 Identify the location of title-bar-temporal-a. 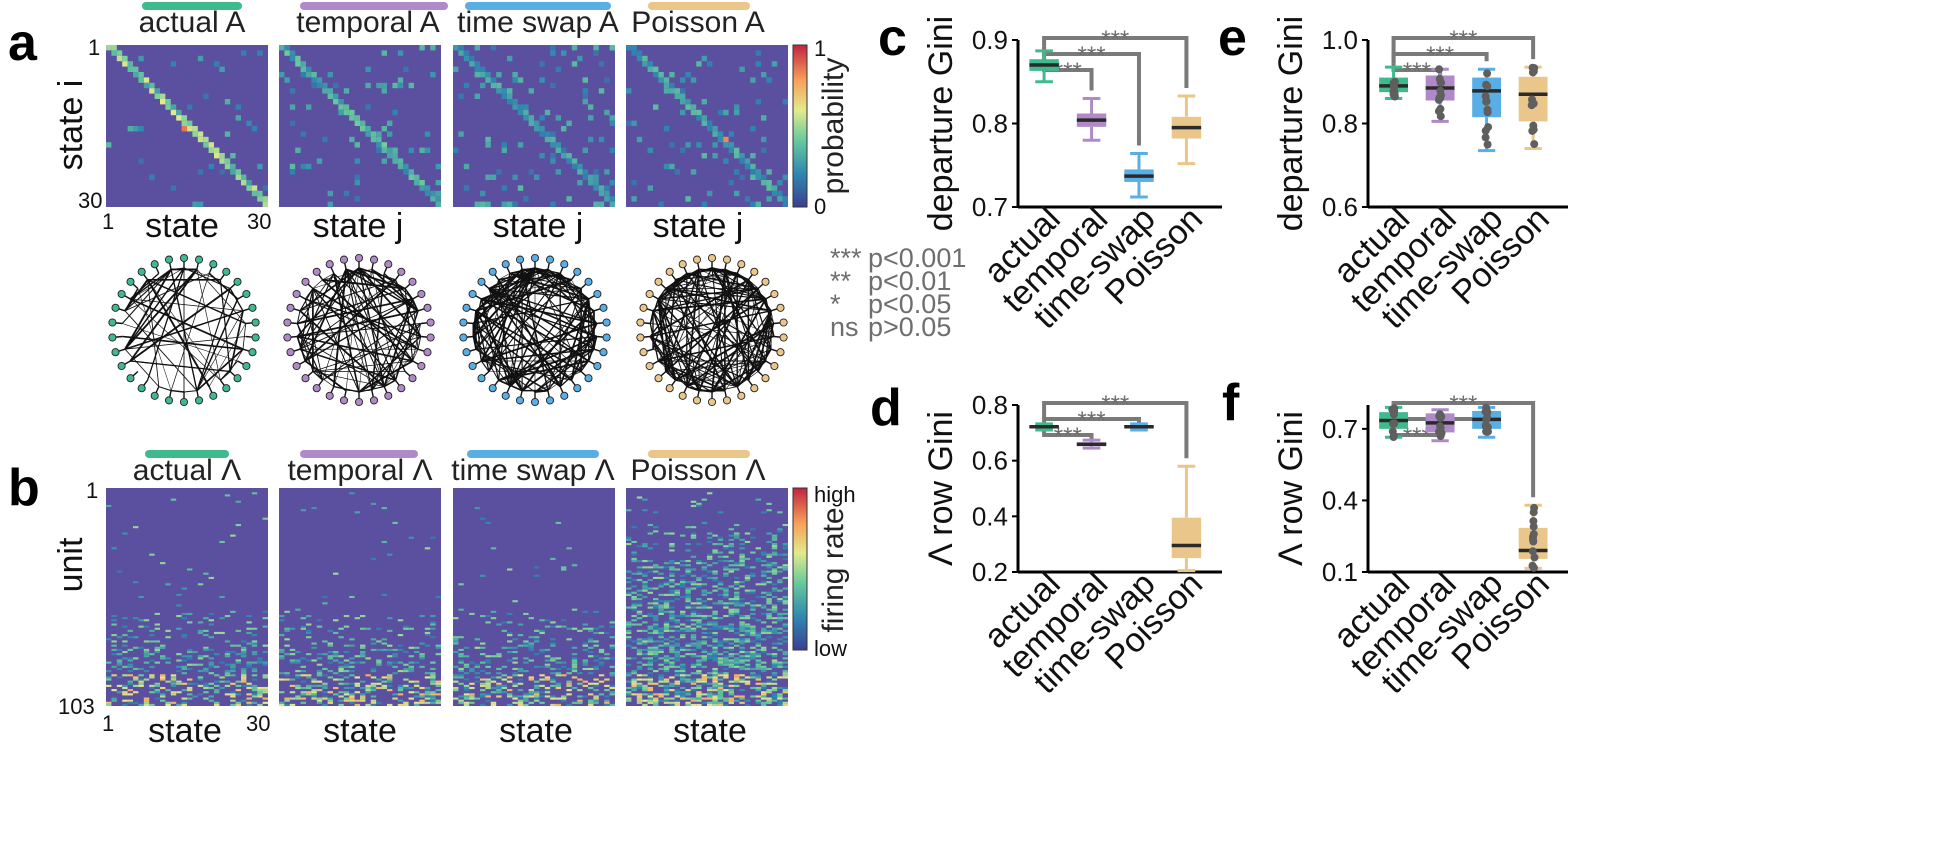
(374, 6).